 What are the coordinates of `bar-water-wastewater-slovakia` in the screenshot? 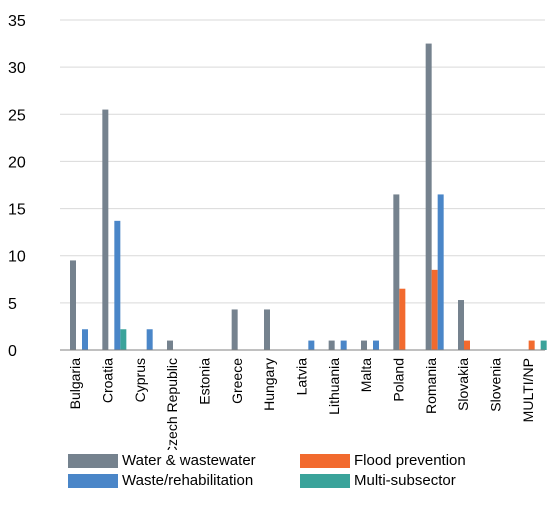 It's located at (461, 325).